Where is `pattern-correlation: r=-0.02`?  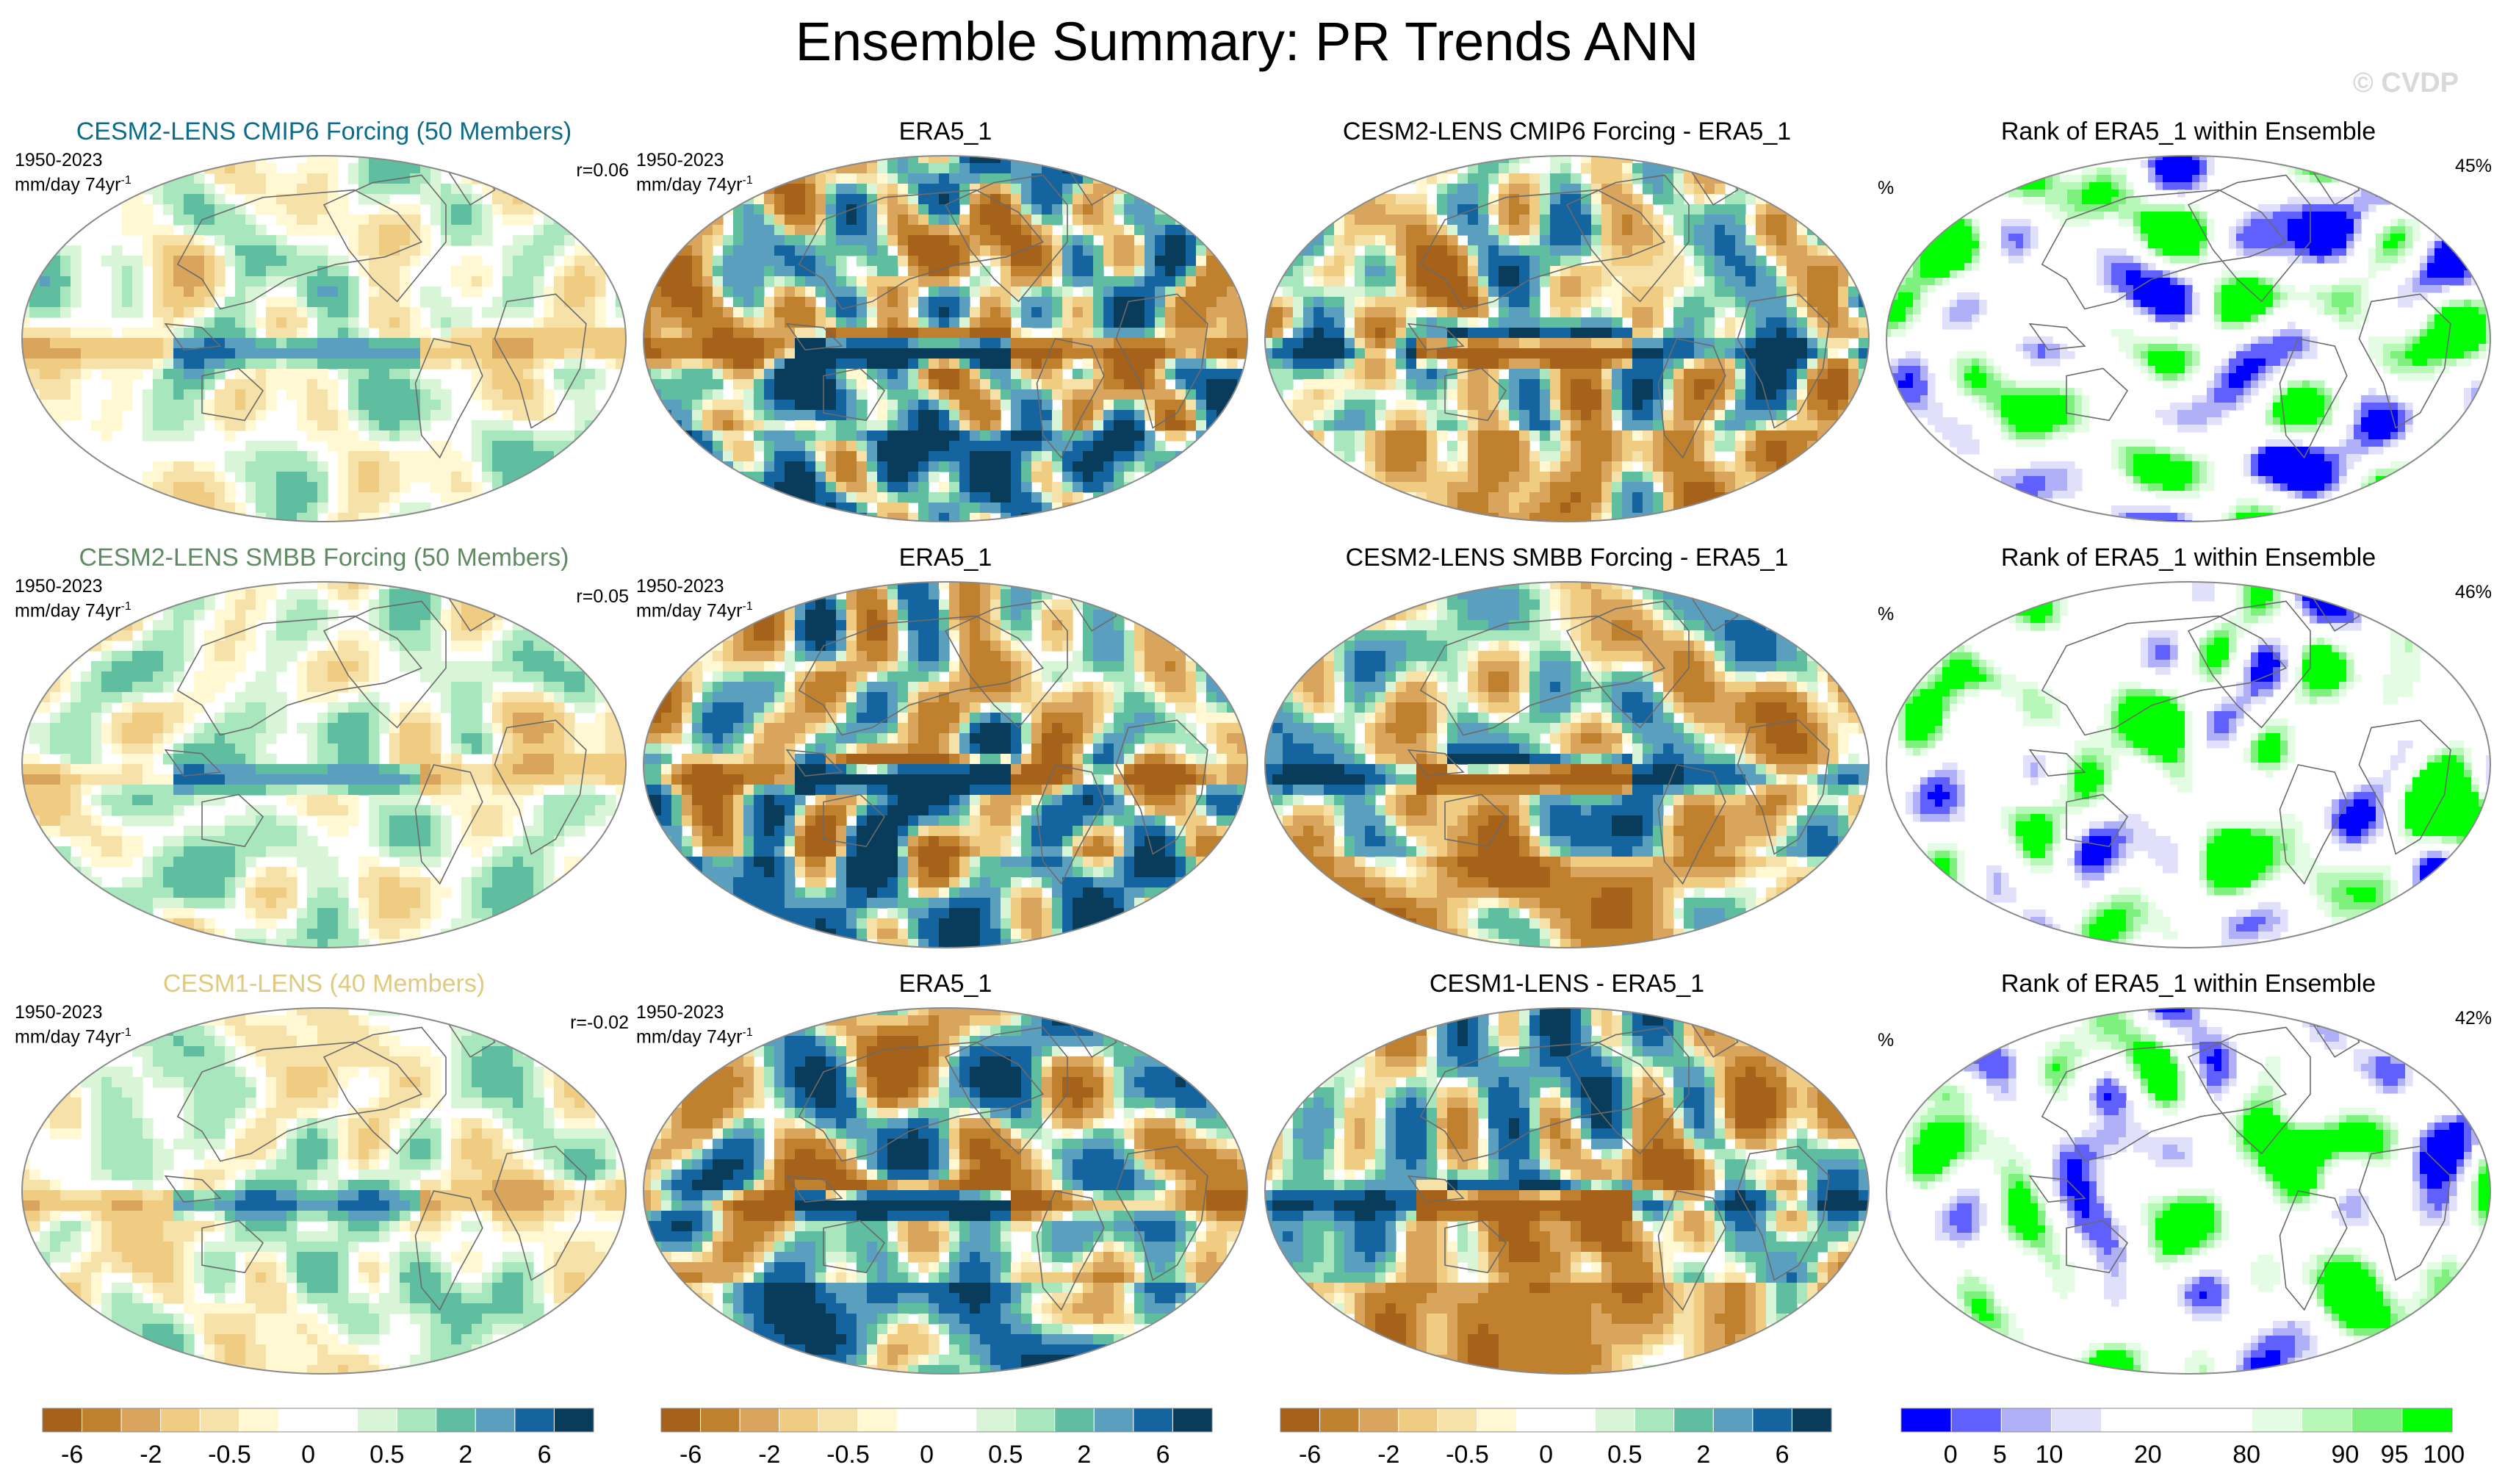
pattern-correlation: r=-0.02 is located at coordinates (573, 1023).